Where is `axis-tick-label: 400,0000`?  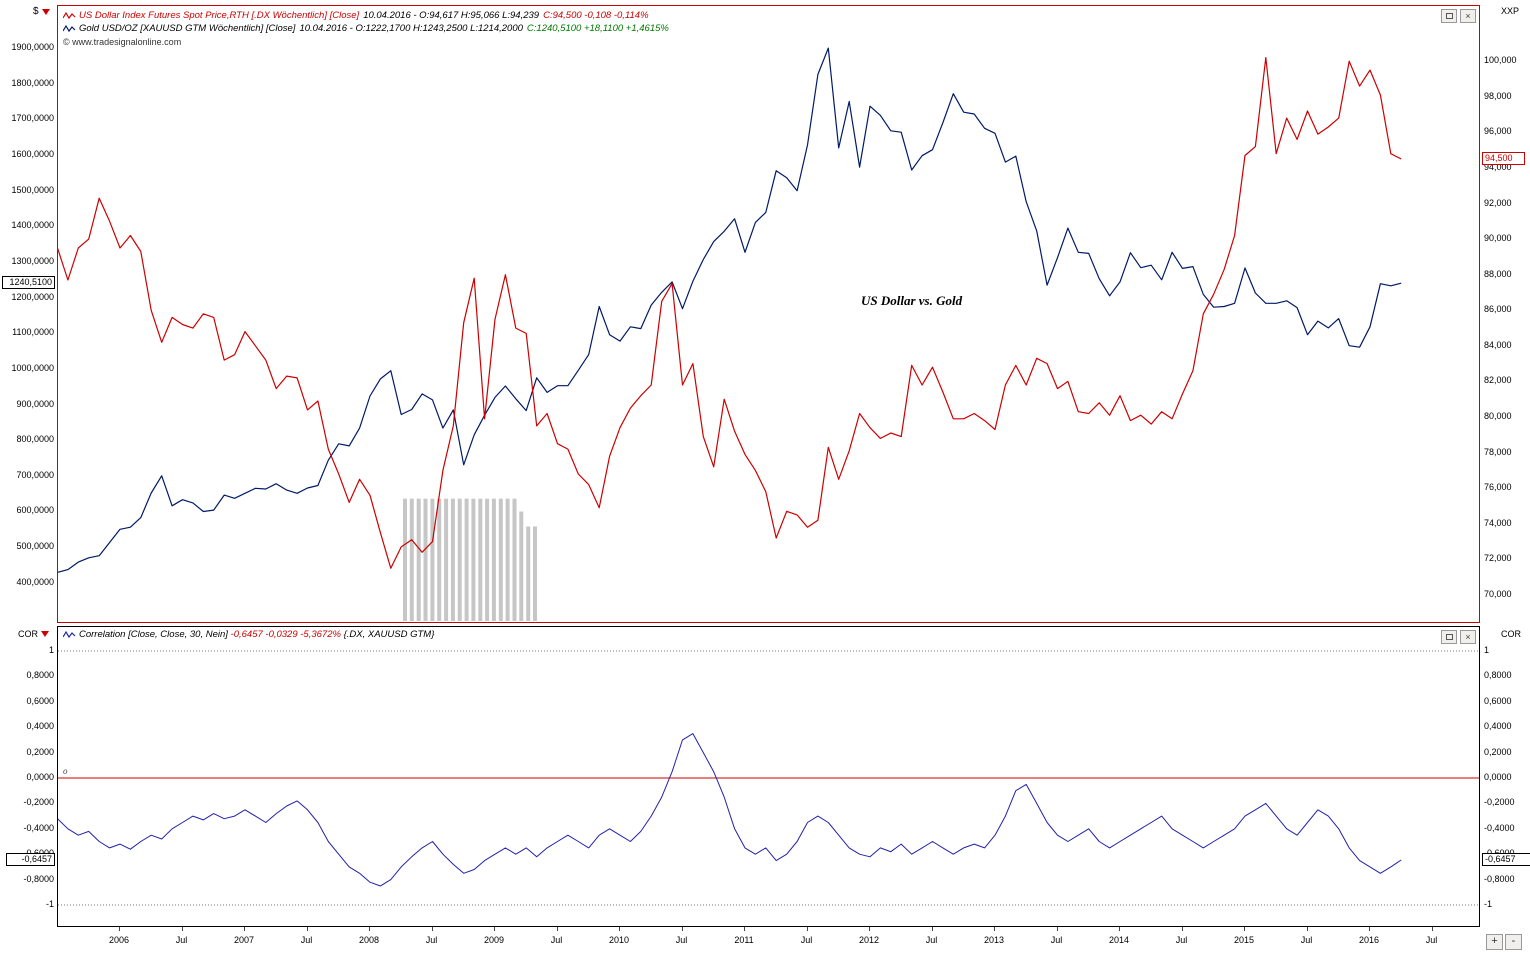 axis-tick-label: 400,0000 is located at coordinates (35, 581).